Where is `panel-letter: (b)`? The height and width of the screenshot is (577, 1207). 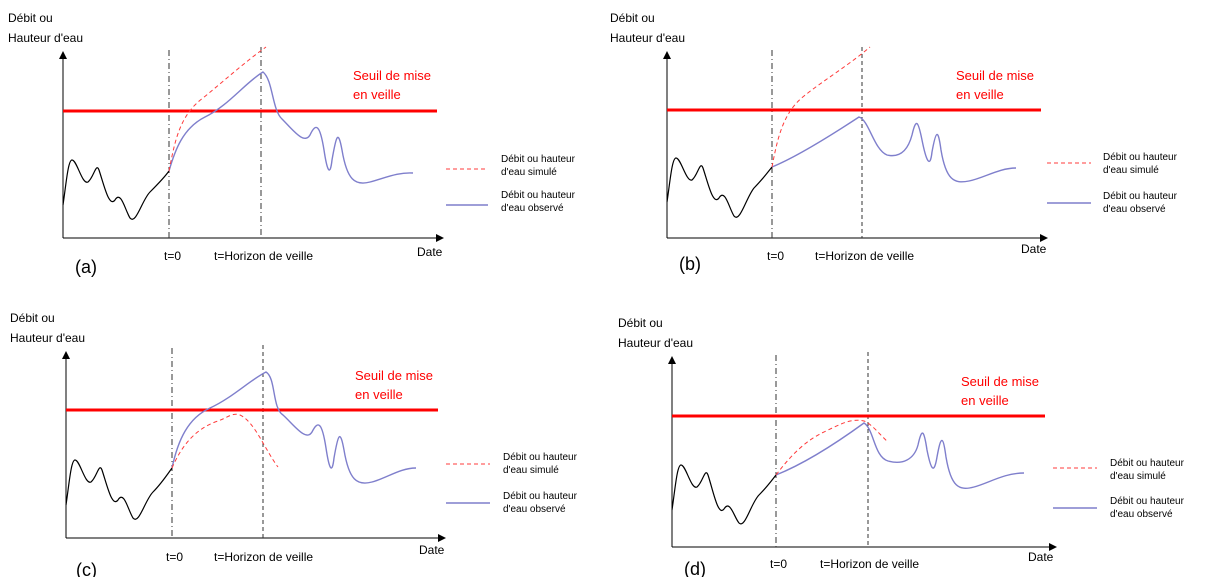
panel-letter: (b) is located at coordinates (690, 264).